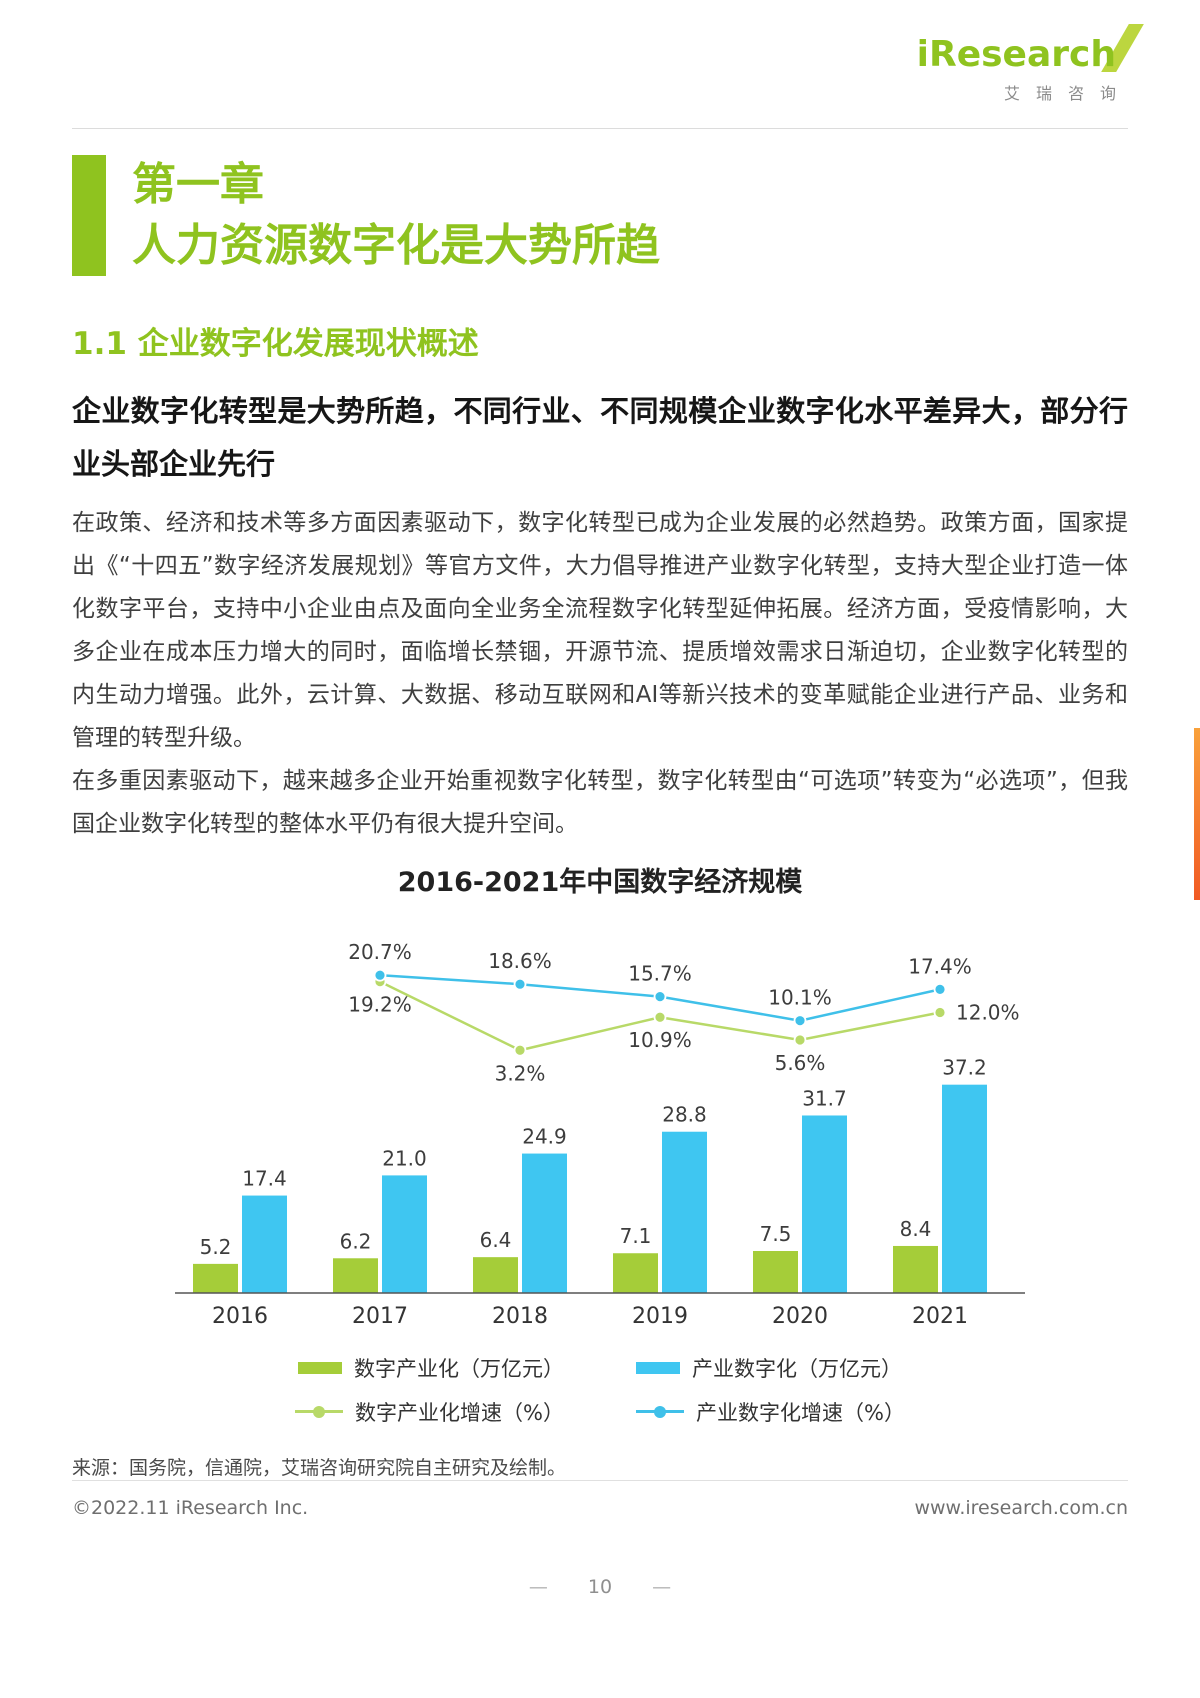 This screenshot has height=1698, width=1200. I want to click on bar-value-label: 5.2, so click(216, 1247).